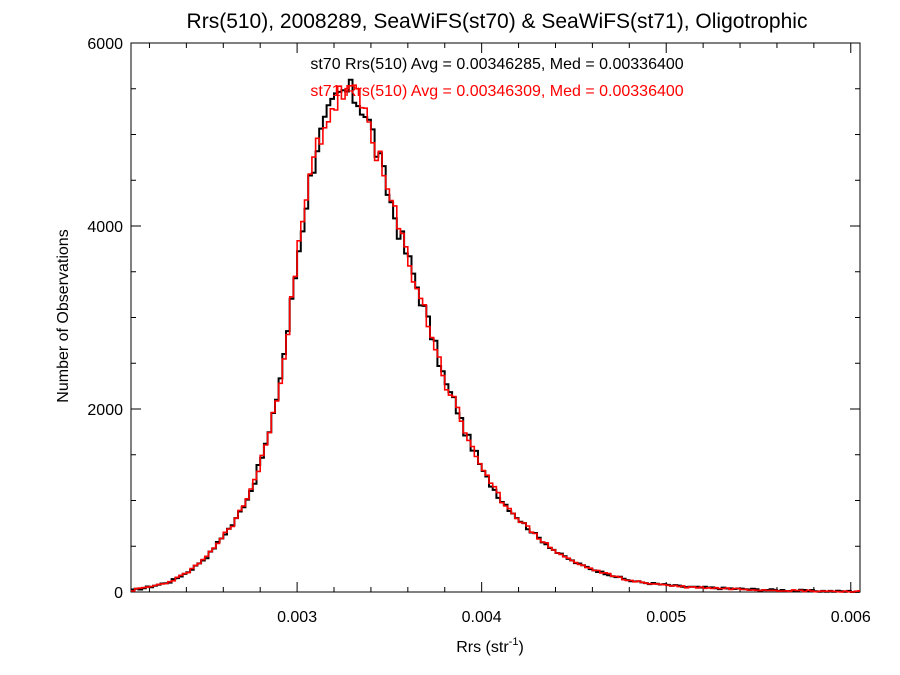  Describe the element at coordinates (63, 315) in the screenshot. I see `y-axis-label: Number of Observations` at that location.